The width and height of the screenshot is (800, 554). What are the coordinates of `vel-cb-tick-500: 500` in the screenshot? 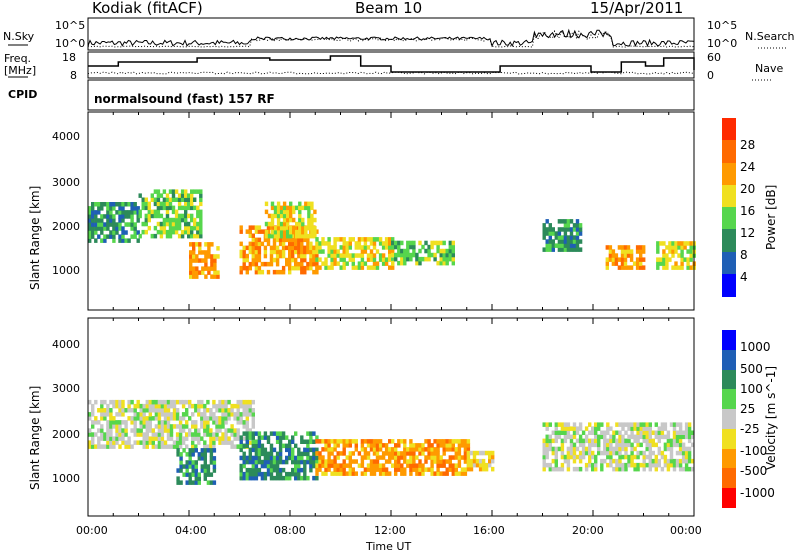 It's located at (751, 369).